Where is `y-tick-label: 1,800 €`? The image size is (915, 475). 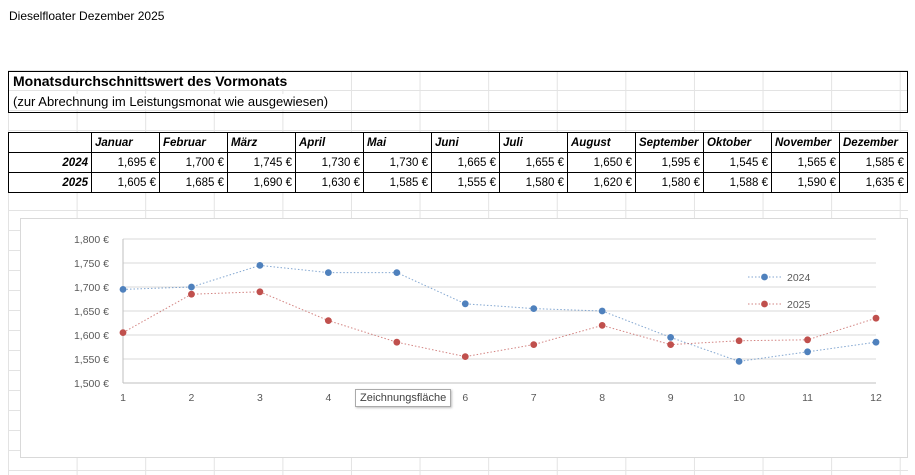 y-tick-label: 1,800 € is located at coordinates (91, 240).